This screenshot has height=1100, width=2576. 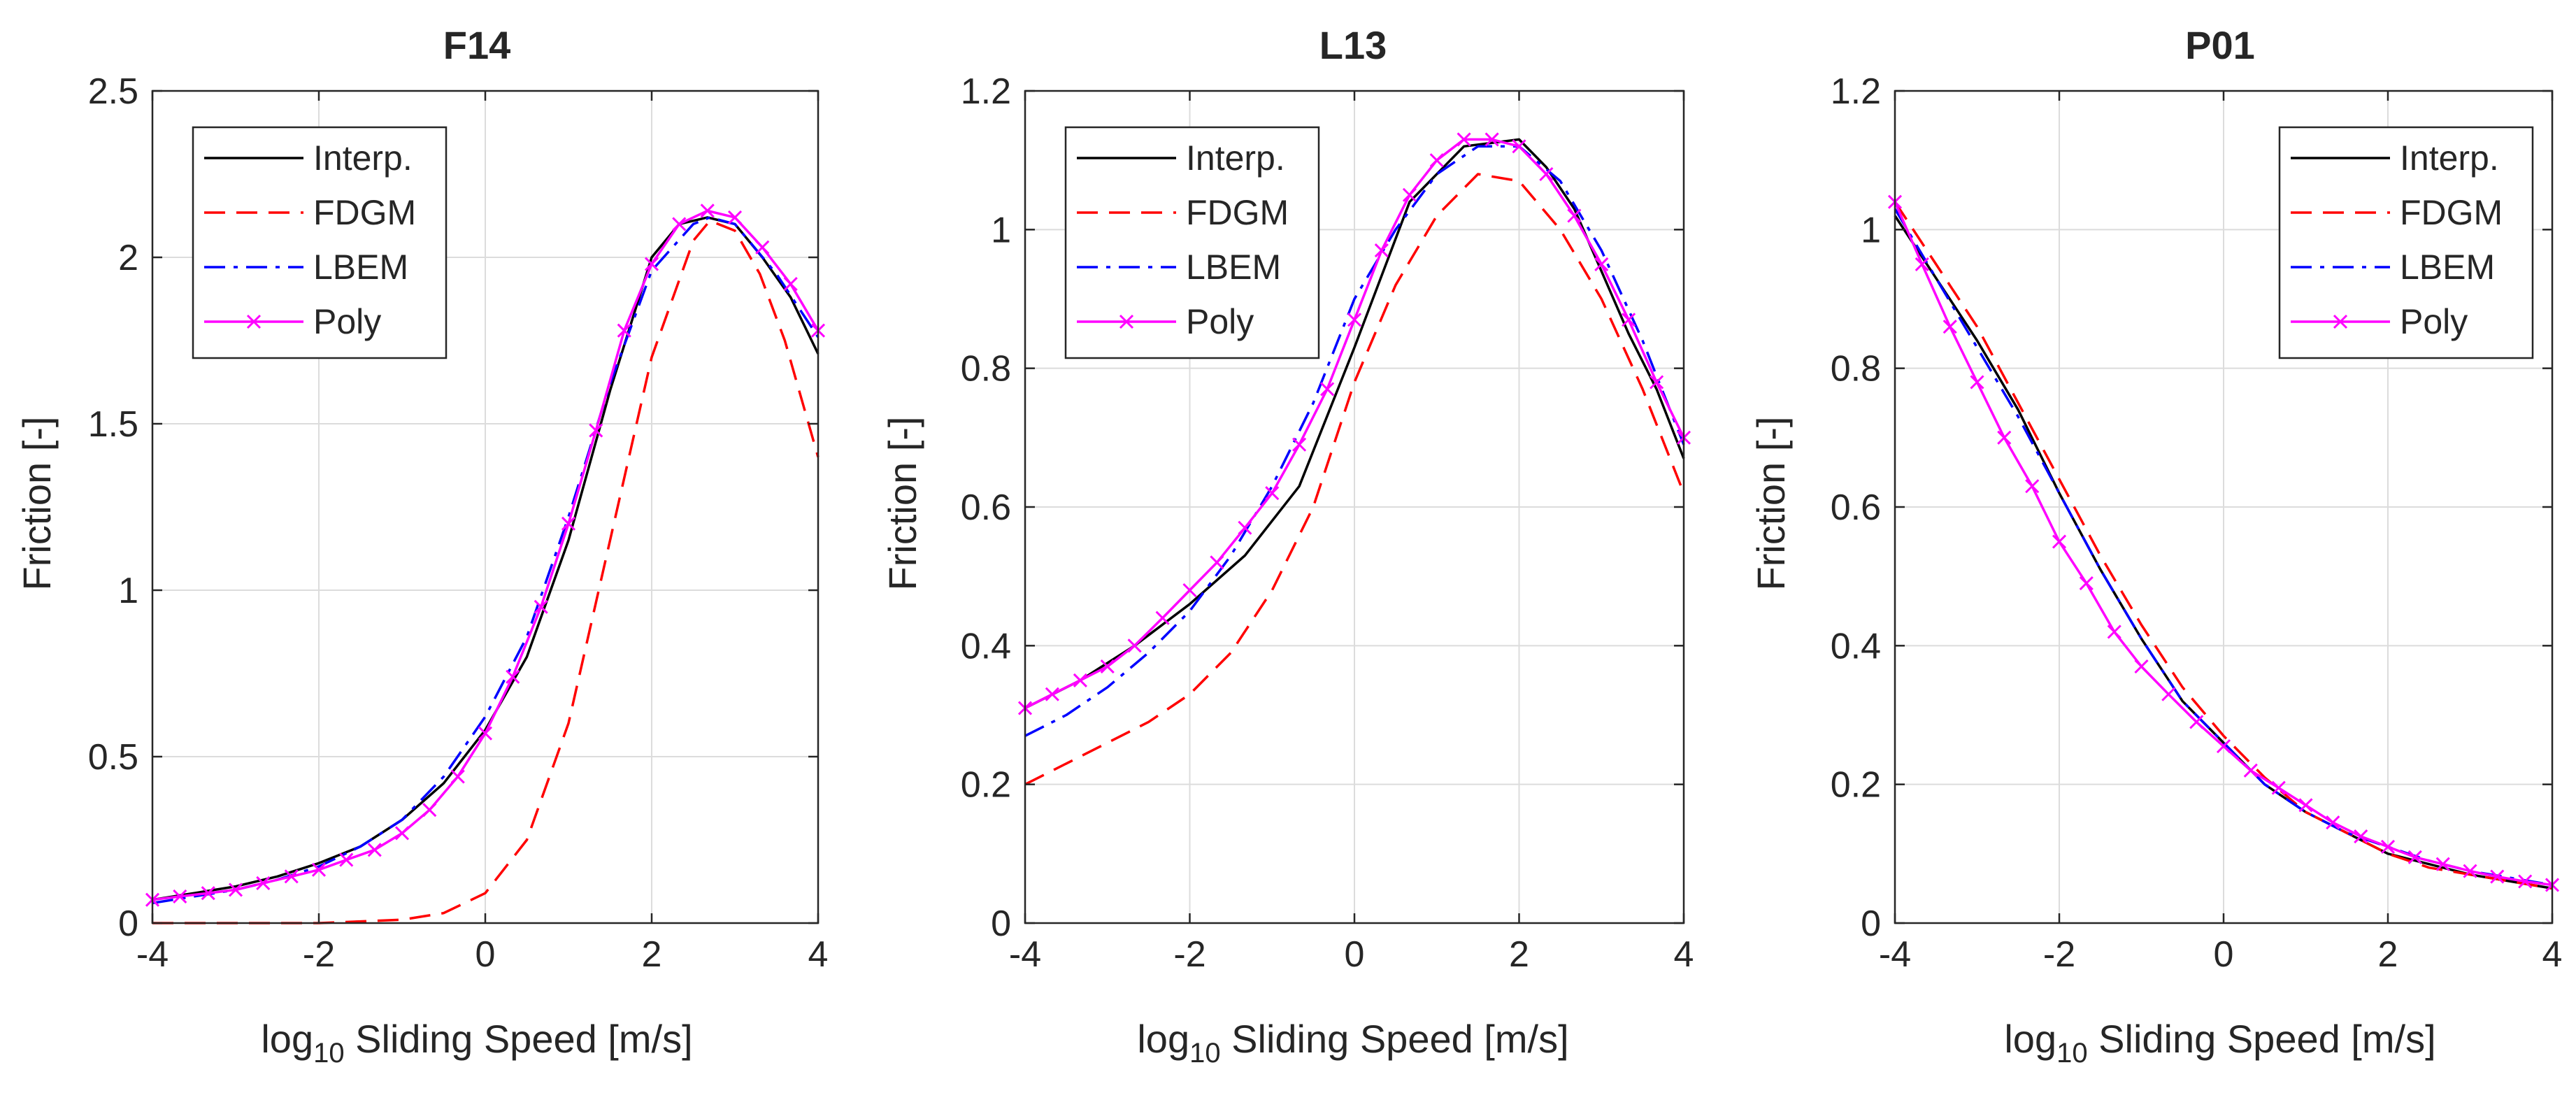 I want to click on y-tick-label: 0.2, so click(x=1856, y=785).